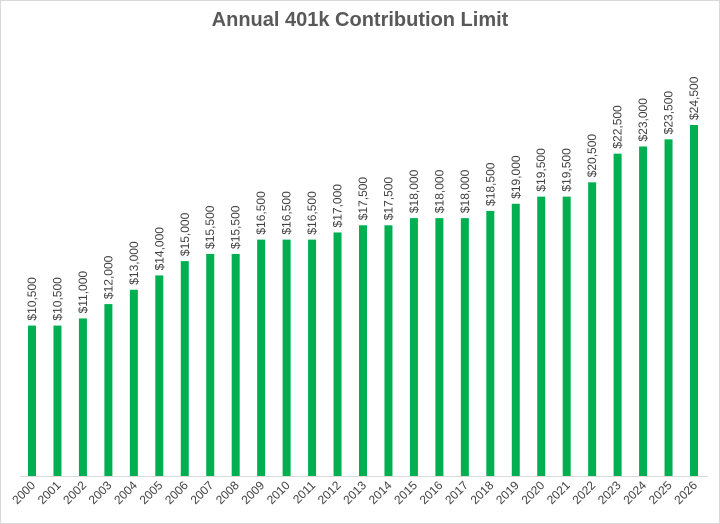 Image resolution: width=720 pixels, height=524 pixels. Describe the element at coordinates (184, 368) in the screenshot. I see `bar-2006` at that location.